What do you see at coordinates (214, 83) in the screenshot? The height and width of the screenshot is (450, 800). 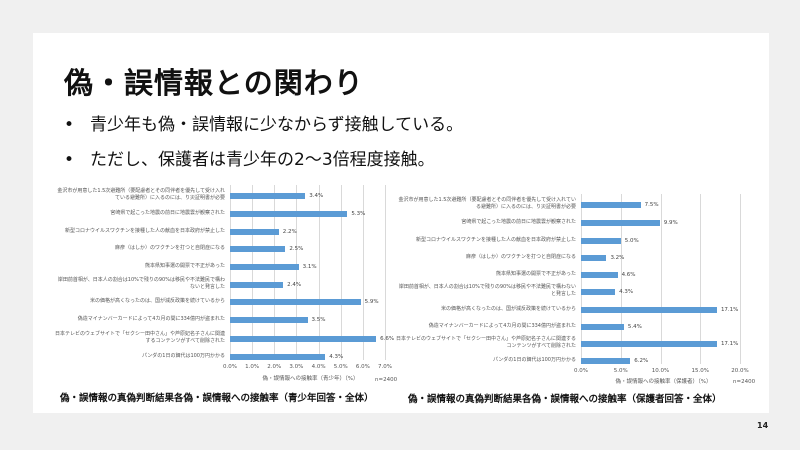 I see `slide-title: 偽・誤情報との関わり` at bounding box center [214, 83].